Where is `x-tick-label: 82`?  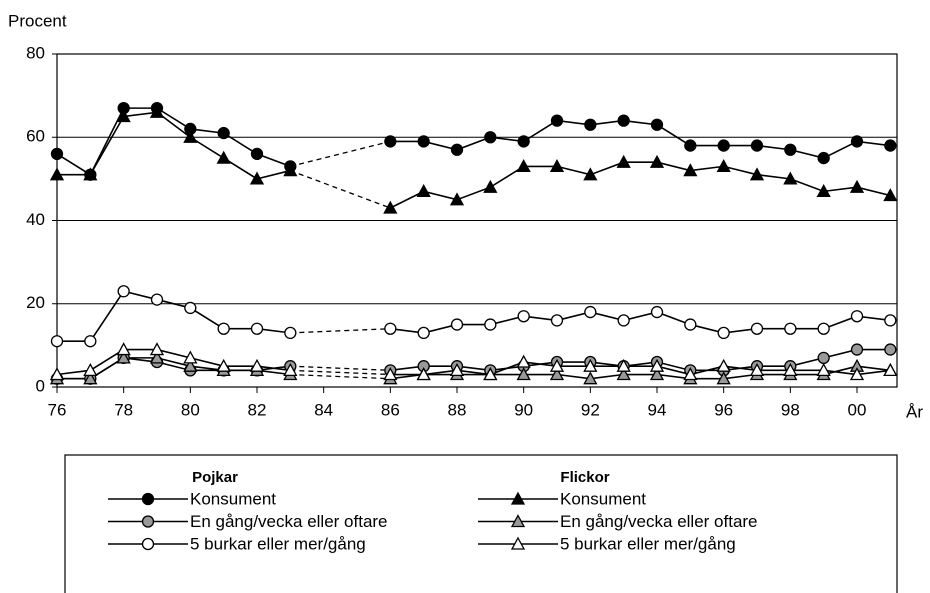
x-tick-label: 82 is located at coordinates (257, 409).